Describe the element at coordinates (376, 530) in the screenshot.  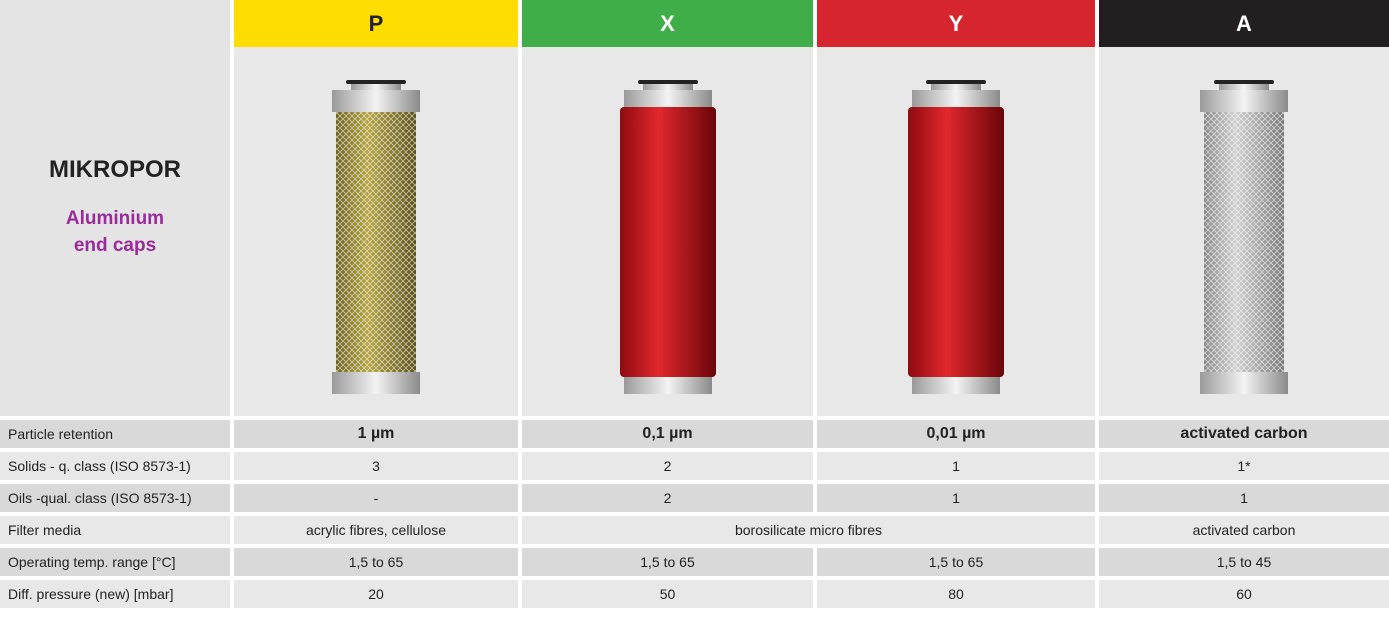
I see `cell: acrylic fibres, cellulose` at that location.